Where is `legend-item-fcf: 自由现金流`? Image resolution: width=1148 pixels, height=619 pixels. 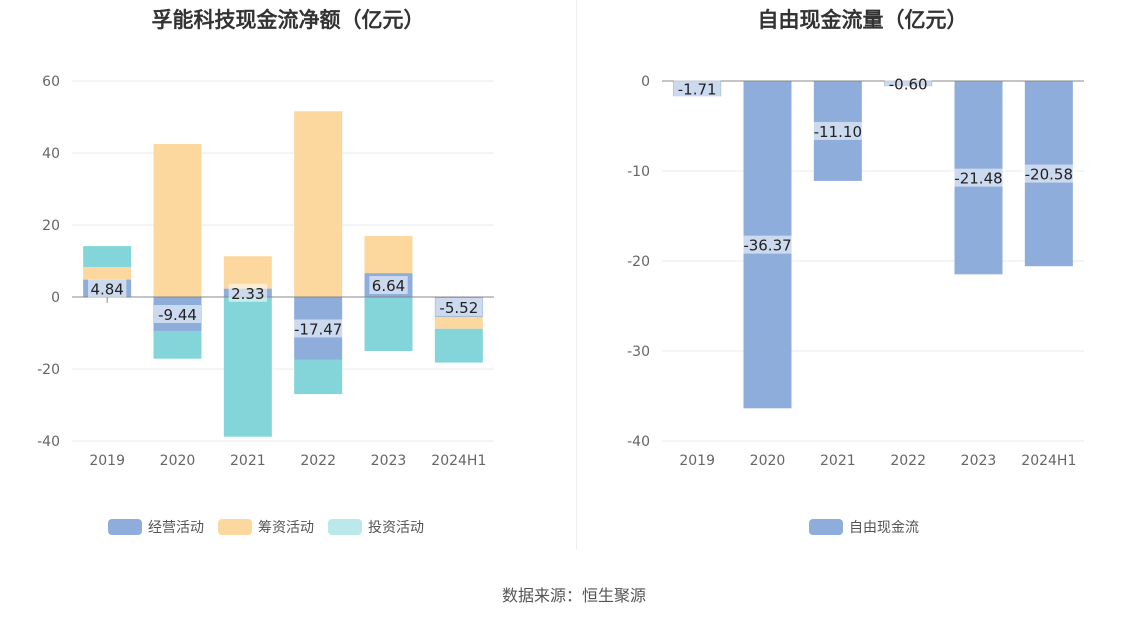
legend-item-fcf: 自由现金流 is located at coordinates (864, 527).